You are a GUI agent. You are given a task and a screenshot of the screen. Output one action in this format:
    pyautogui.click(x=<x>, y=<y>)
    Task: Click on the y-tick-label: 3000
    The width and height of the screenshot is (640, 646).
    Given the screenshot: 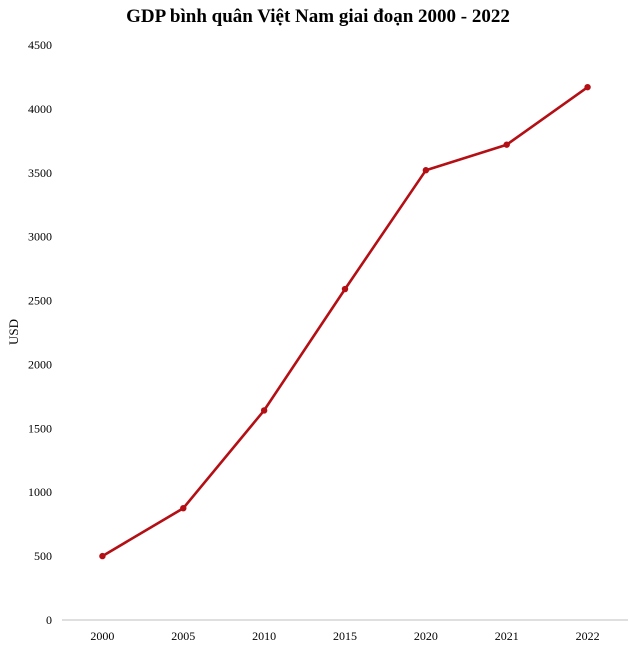 What is the action you would take?
    pyautogui.click(x=40, y=237)
    